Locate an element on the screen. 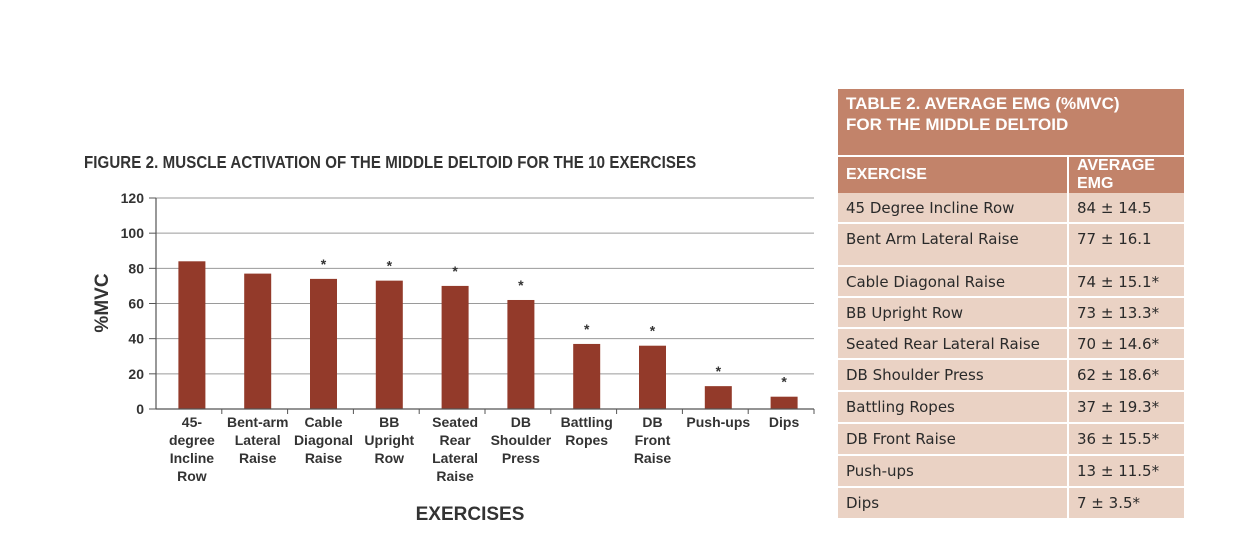 The image size is (1239, 538). emg-cell: 77 ± 16.1 is located at coordinates (1125, 245).